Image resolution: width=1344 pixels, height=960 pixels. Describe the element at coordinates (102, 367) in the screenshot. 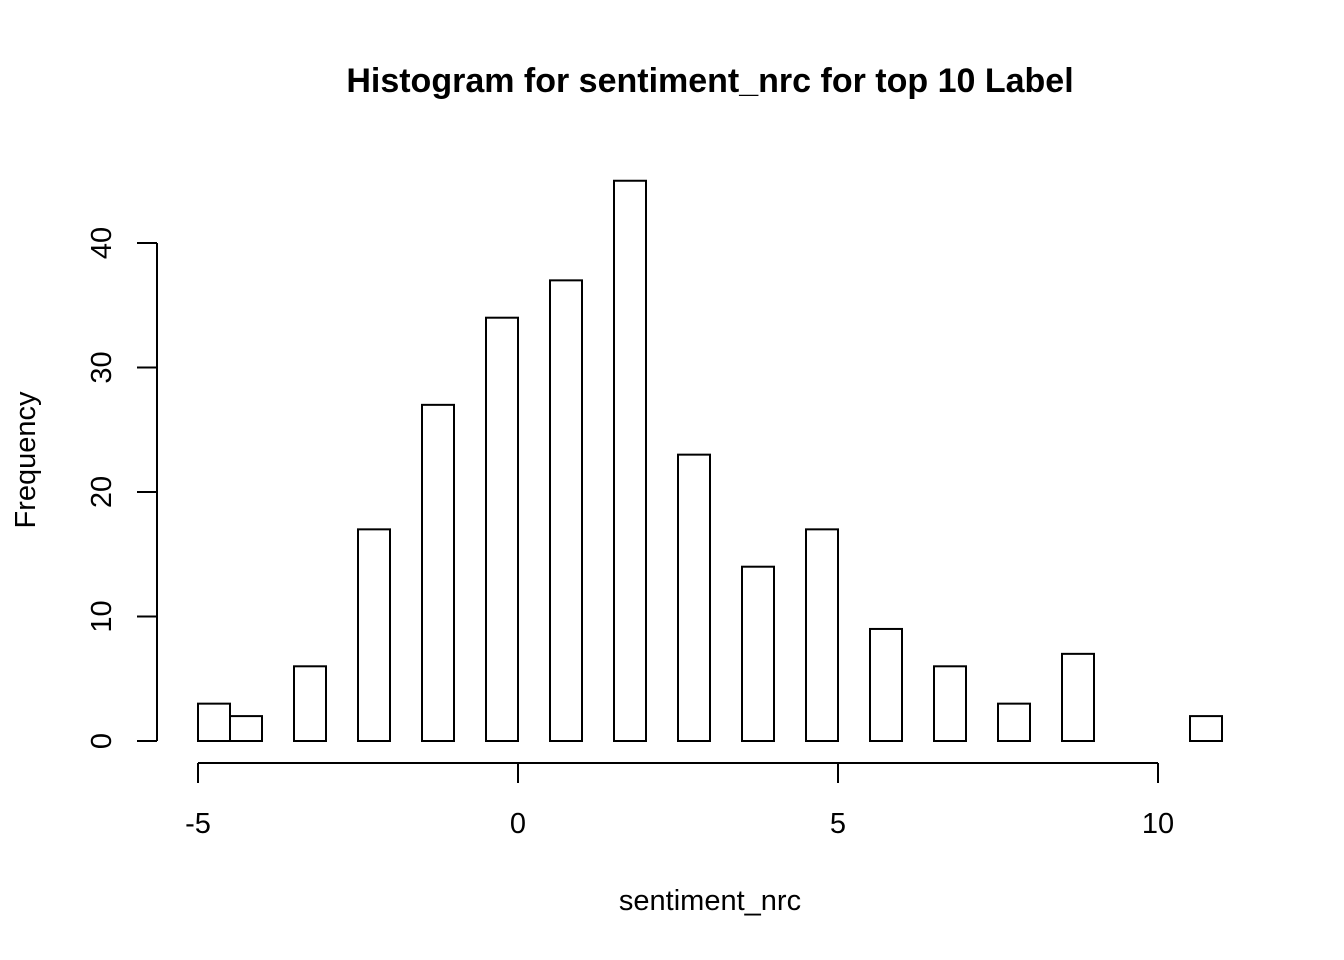

I see `y-tick-label: 30` at that location.